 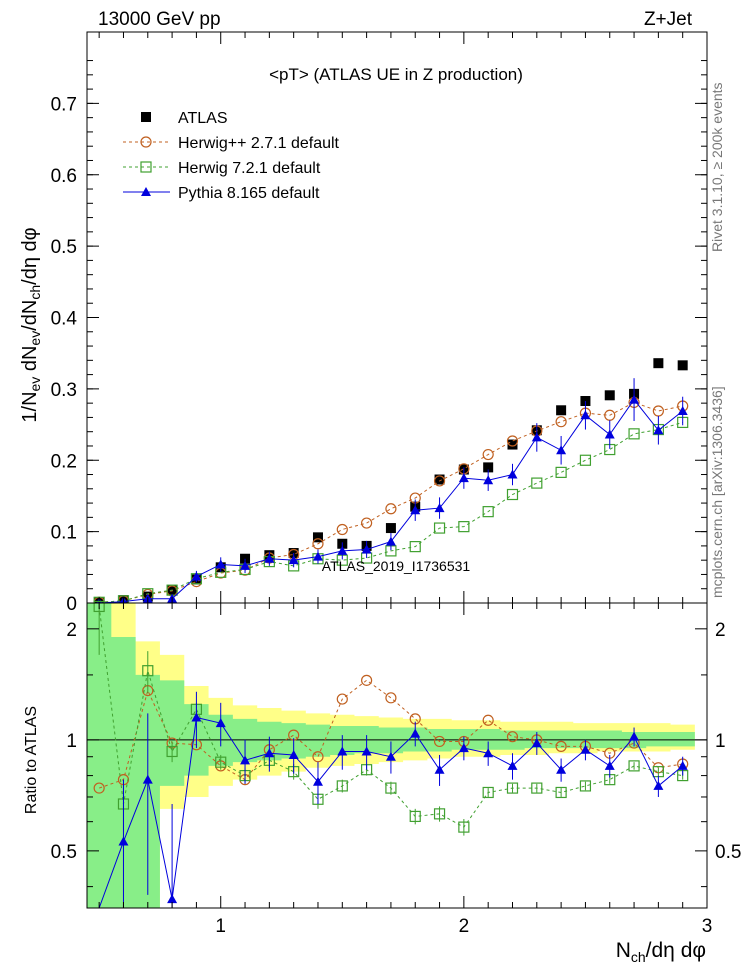 I want to click on legend-label: Herwig 7.2.1 default, so click(x=249, y=168).